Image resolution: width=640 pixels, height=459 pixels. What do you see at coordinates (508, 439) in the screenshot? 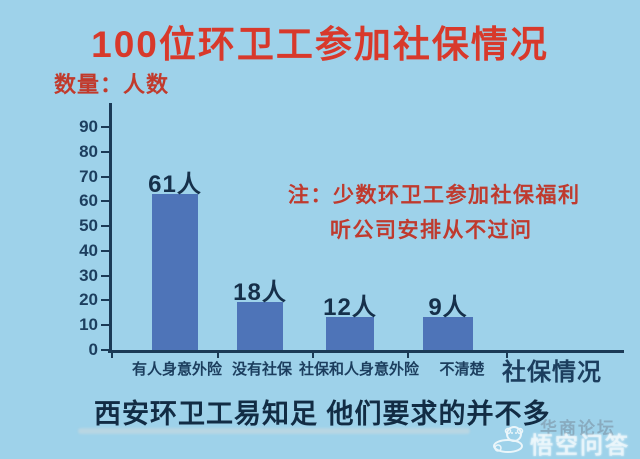
I see `monkey-on-cloud-icon` at bounding box center [508, 439].